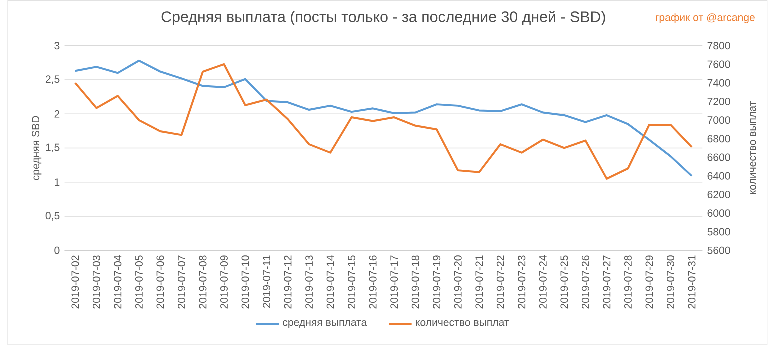  Describe the element at coordinates (719, 250) in the screenshot. I see `y2-tick-label: 5600` at that location.